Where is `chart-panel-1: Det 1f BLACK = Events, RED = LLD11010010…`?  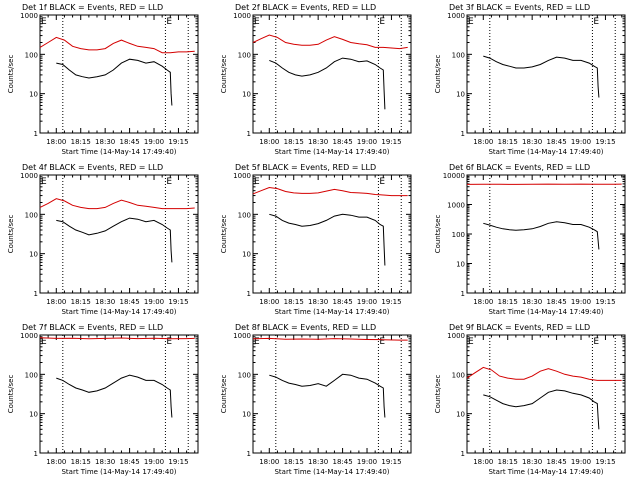
chart-panel-1: Det 1f BLACK = Events, RED = LLD11010010… is located at coordinates (102, 79).